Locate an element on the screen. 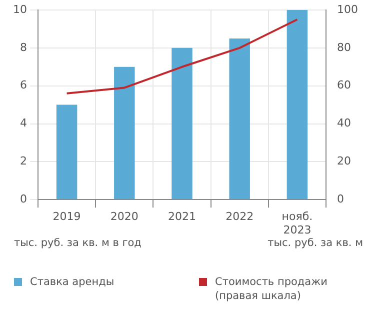  y2-tick-label: 20 is located at coordinates (344, 161).